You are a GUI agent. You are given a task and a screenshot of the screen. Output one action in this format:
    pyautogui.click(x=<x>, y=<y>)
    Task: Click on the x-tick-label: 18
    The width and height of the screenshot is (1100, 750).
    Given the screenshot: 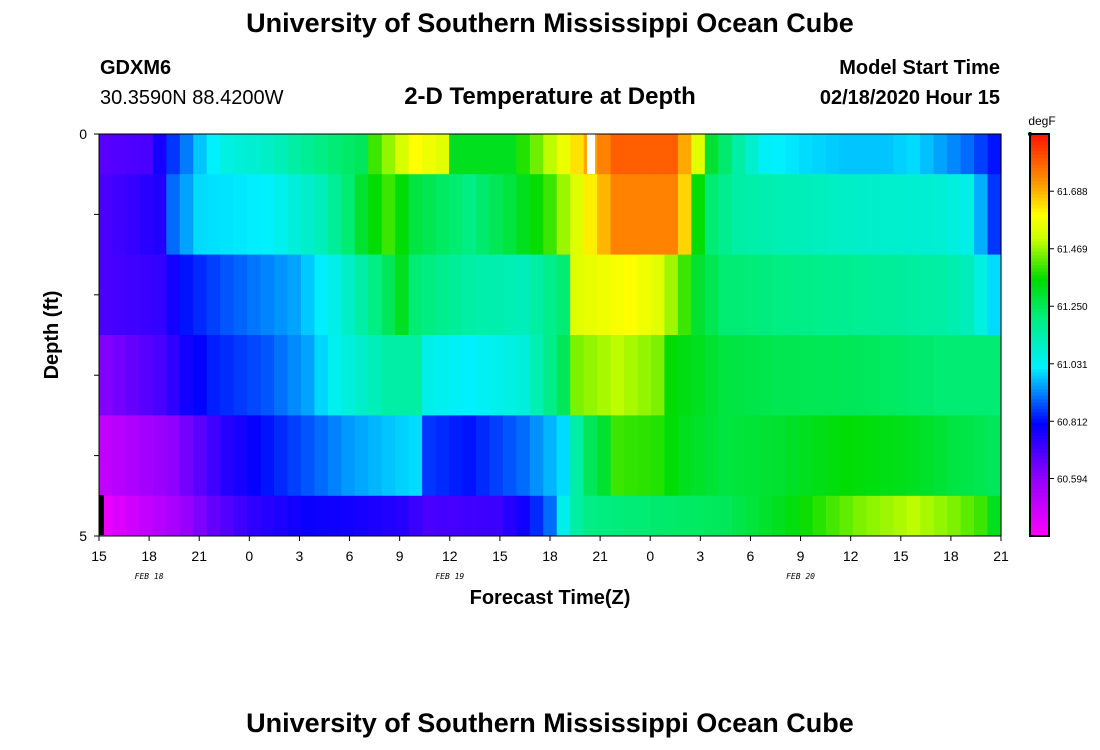 What is the action you would take?
    pyautogui.click(x=951, y=556)
    